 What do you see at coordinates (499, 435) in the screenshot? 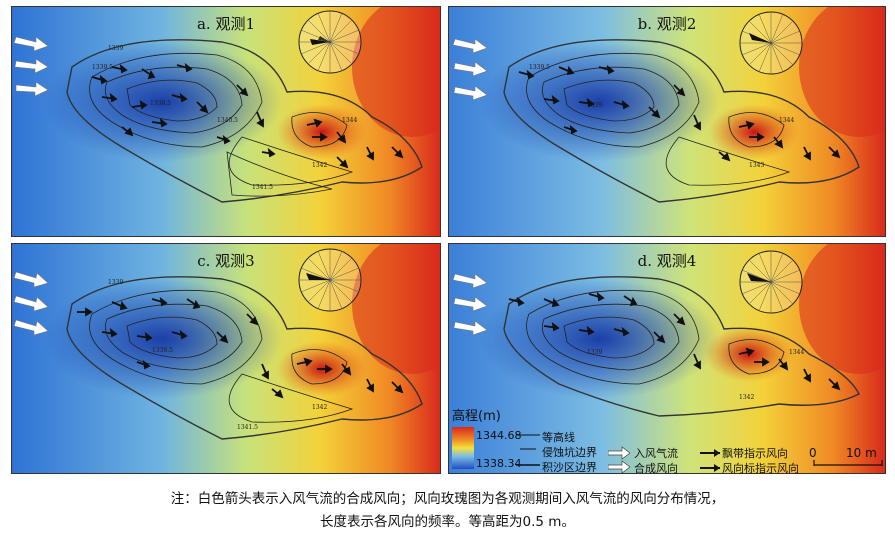
I see `elevation-max: 1344.68` at bounding box center [499, 435].